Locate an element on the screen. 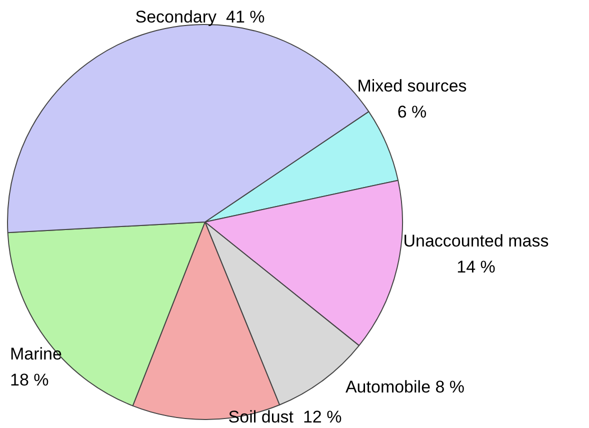  slice-label: Mixed sources is located at coordinates (412, 86).